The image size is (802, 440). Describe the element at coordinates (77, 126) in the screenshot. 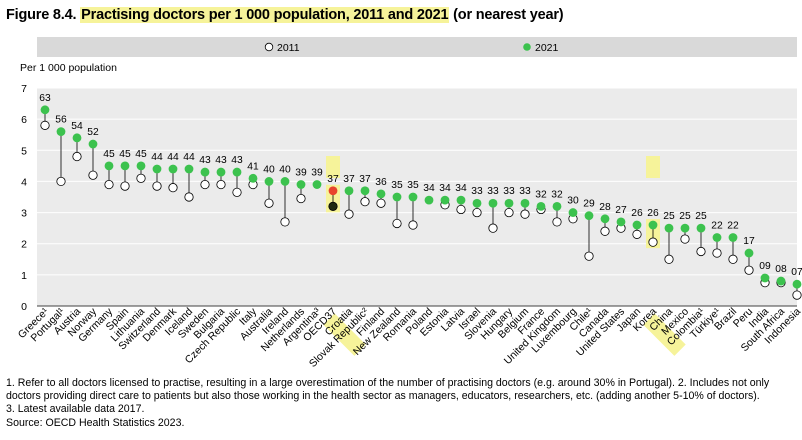

I see `value-label: 54` at that location.